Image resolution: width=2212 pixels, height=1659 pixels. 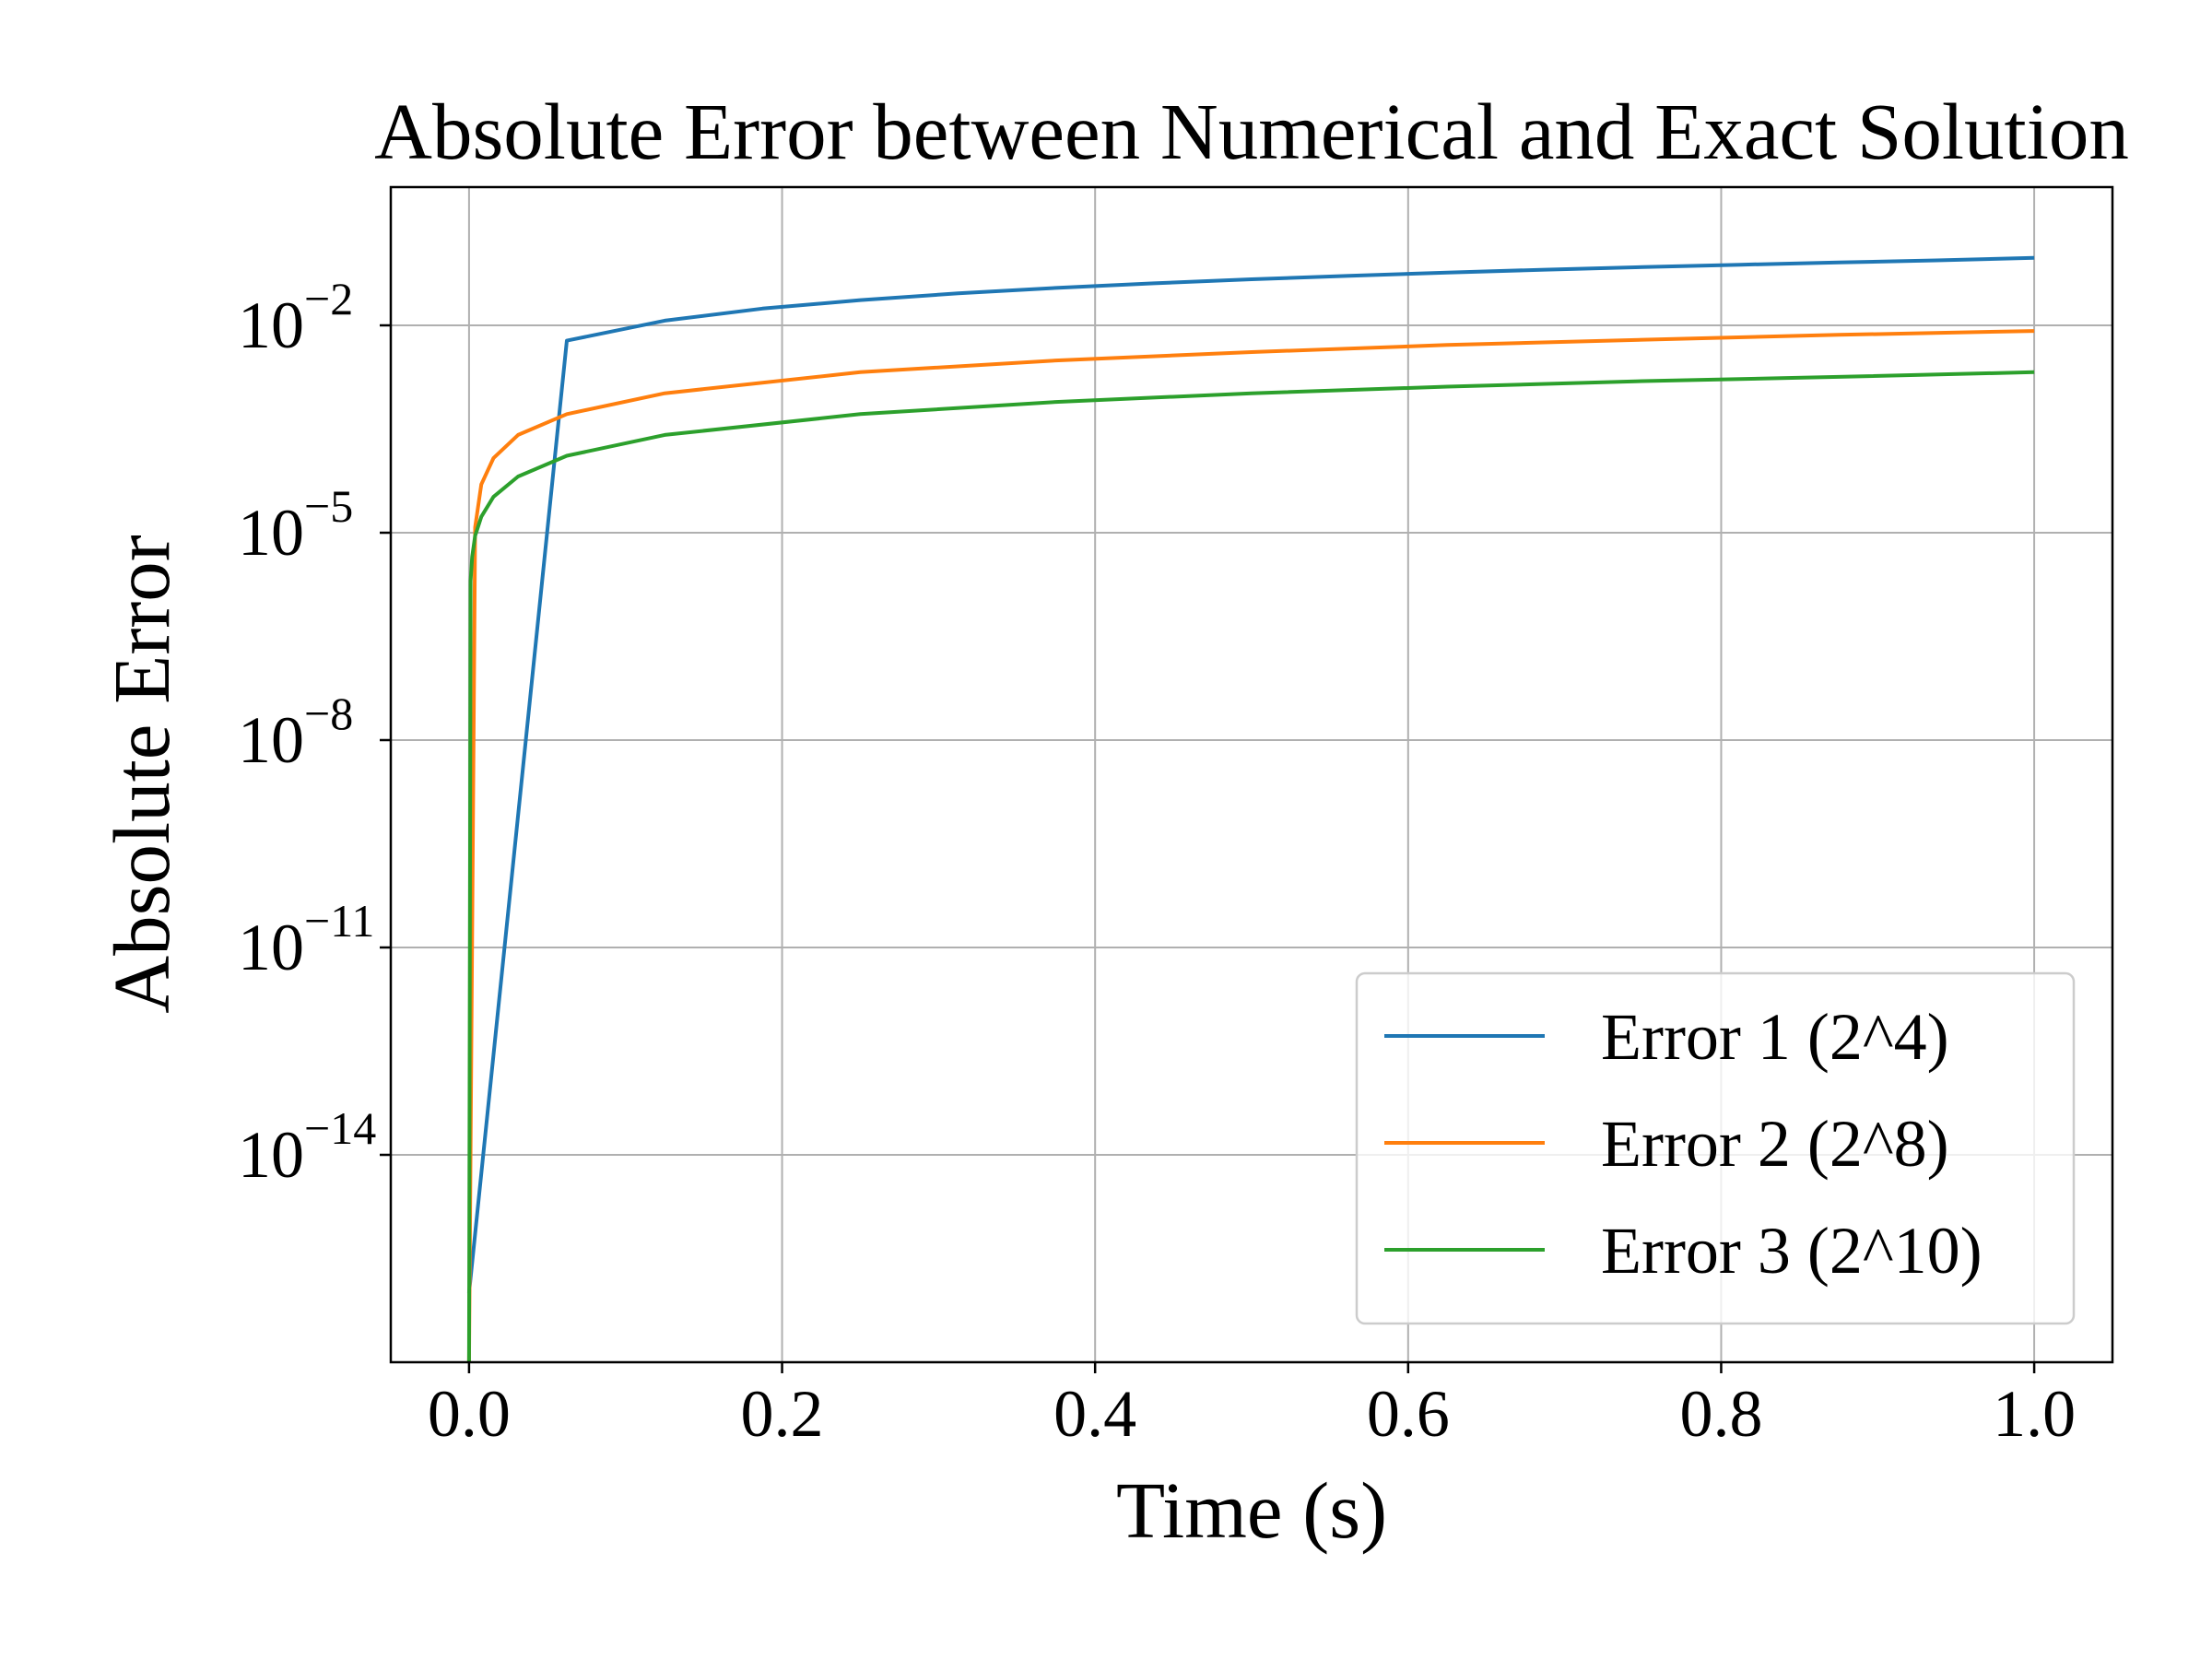 I want to click on x-axis: 0.0 0.2 0.4 0.6 0.8 1.0, so click(x=1252, y=1406).